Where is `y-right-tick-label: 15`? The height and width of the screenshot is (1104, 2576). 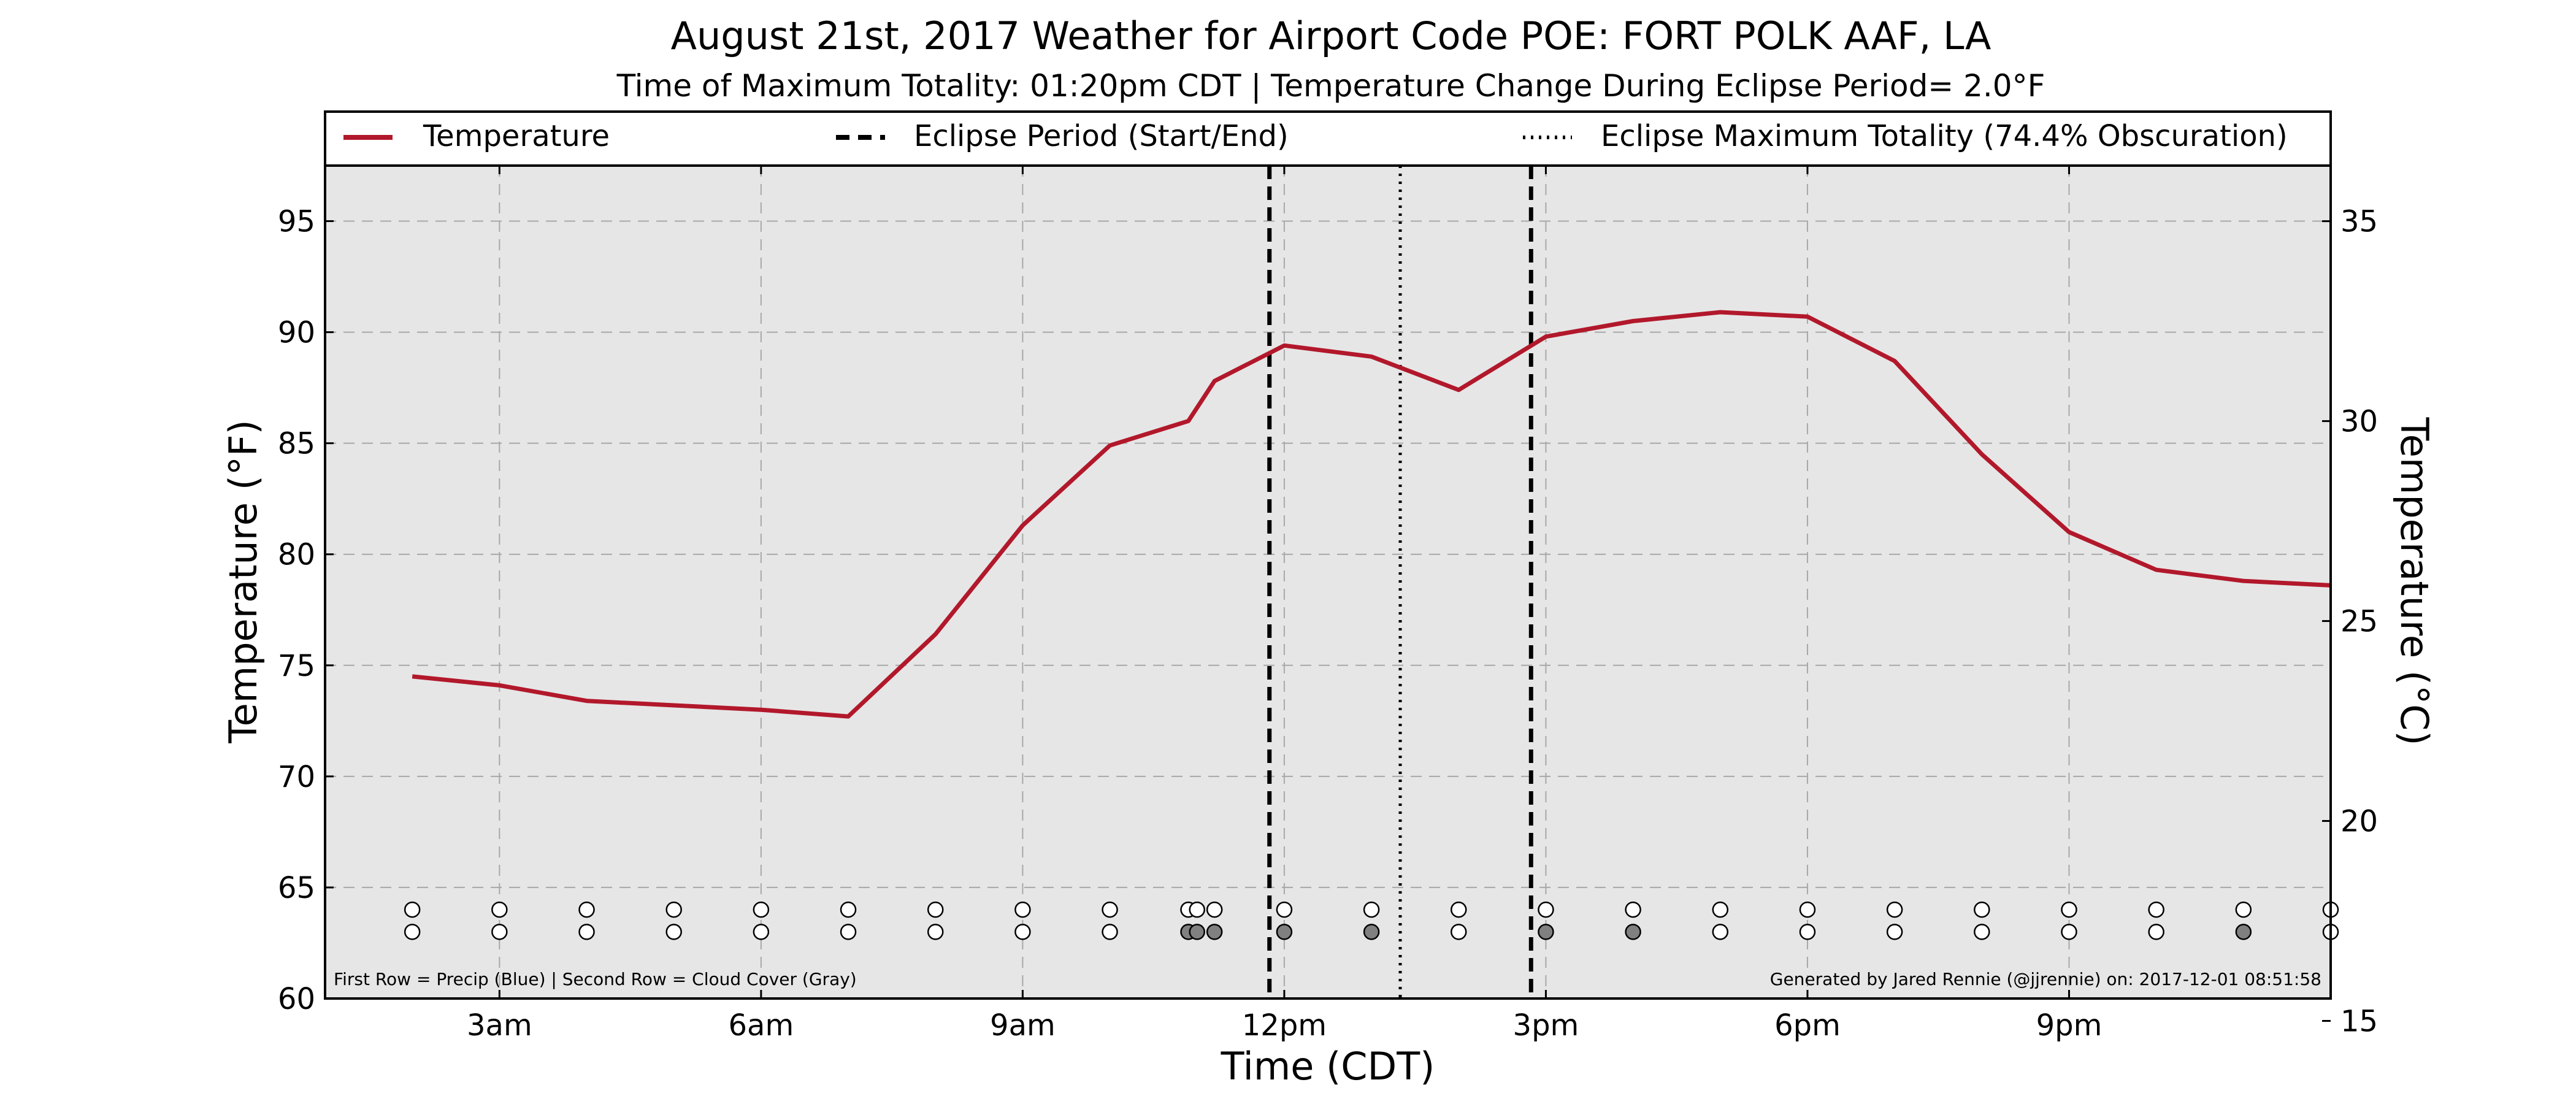 y-right-tick-label: 15 is located at coordinates (2359, 1022).